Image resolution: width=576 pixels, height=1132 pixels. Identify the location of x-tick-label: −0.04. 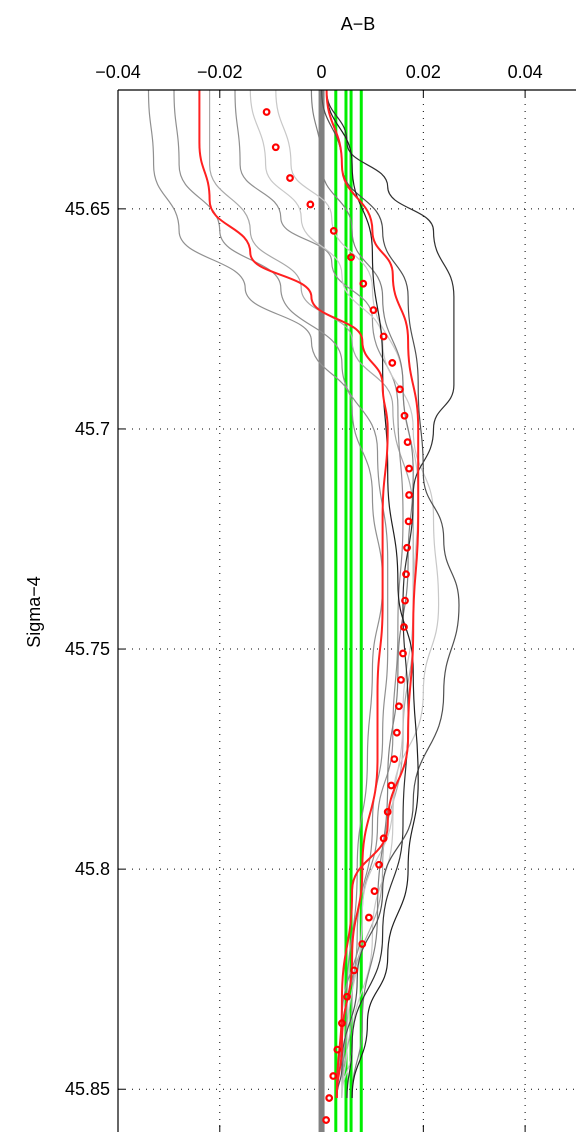
(118, 72).